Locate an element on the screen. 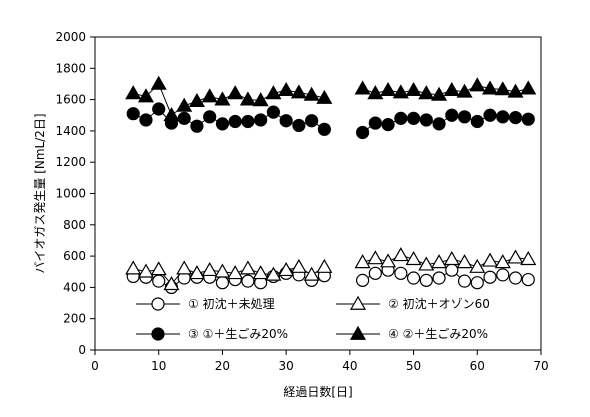  legend-label: ① 初沈＋未処理 is located at coordinates (231, 303).